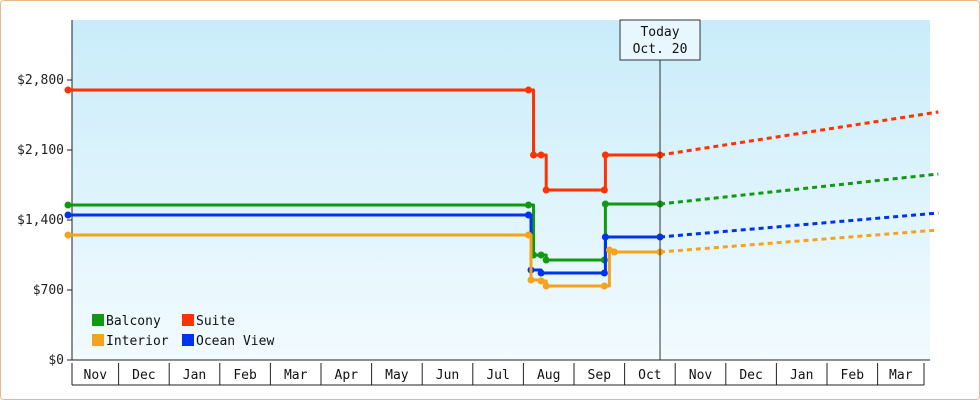 Image resolution: width=980 pixels, height=400 pixels. Describe the element at coordinates (397, 375) in the screenshot. I see `x-tick-label: May` at that location.